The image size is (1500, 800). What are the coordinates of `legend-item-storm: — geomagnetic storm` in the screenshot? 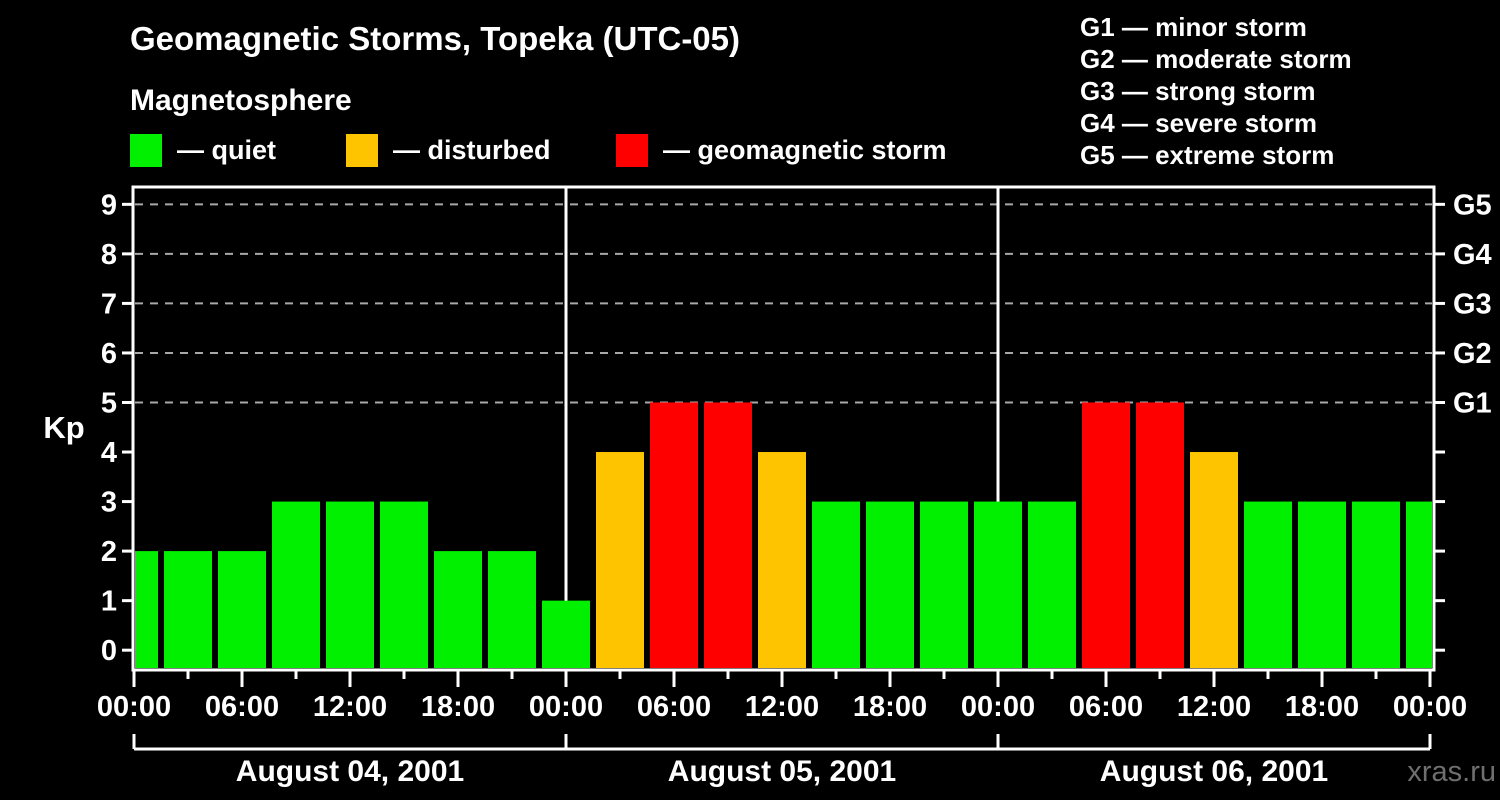 It's located at (781, 150).